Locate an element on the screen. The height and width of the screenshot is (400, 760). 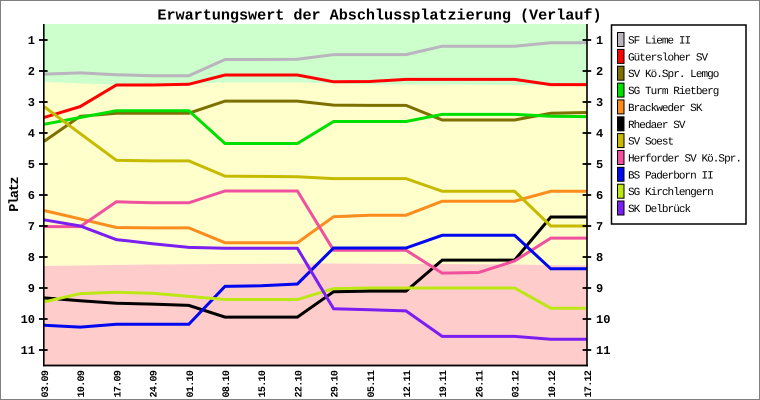
svg-text: SF Lieme II is located at coordinates (659, 42).